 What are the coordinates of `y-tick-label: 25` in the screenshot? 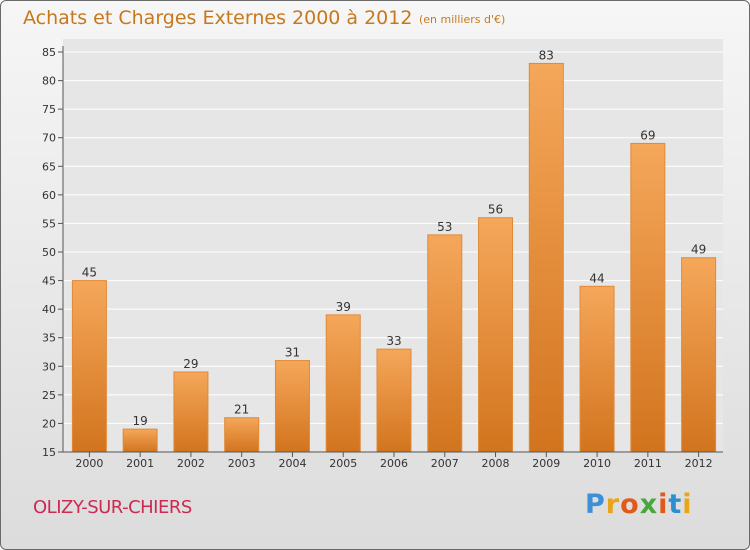 It's located at (49, 395).